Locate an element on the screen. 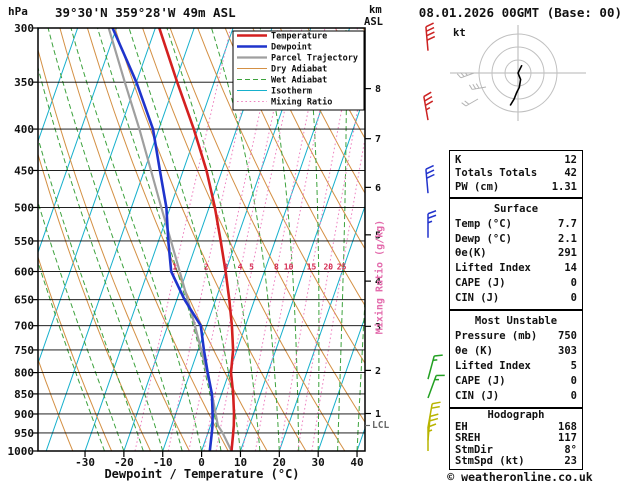 The image size is (629, 486). mixing-ratio-labels: 1 2 3 4 5 8 10 15 20 25 is located at coordinates (259, 267).